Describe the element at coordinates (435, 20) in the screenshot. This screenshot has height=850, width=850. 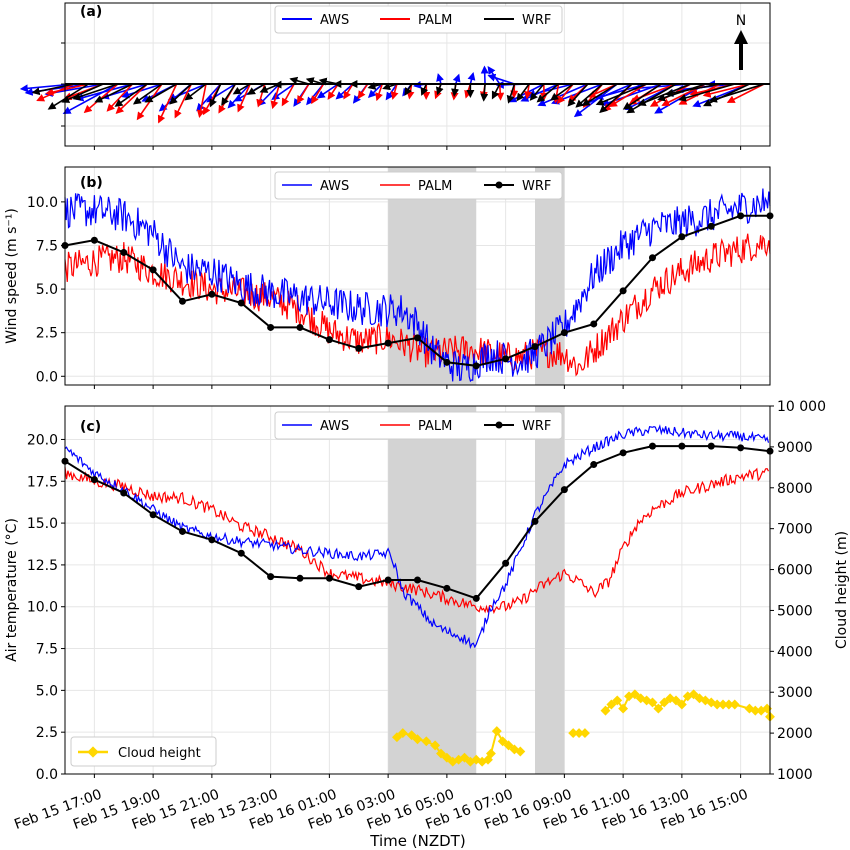
I see `legend-a-palm-label: PALM` at that location.